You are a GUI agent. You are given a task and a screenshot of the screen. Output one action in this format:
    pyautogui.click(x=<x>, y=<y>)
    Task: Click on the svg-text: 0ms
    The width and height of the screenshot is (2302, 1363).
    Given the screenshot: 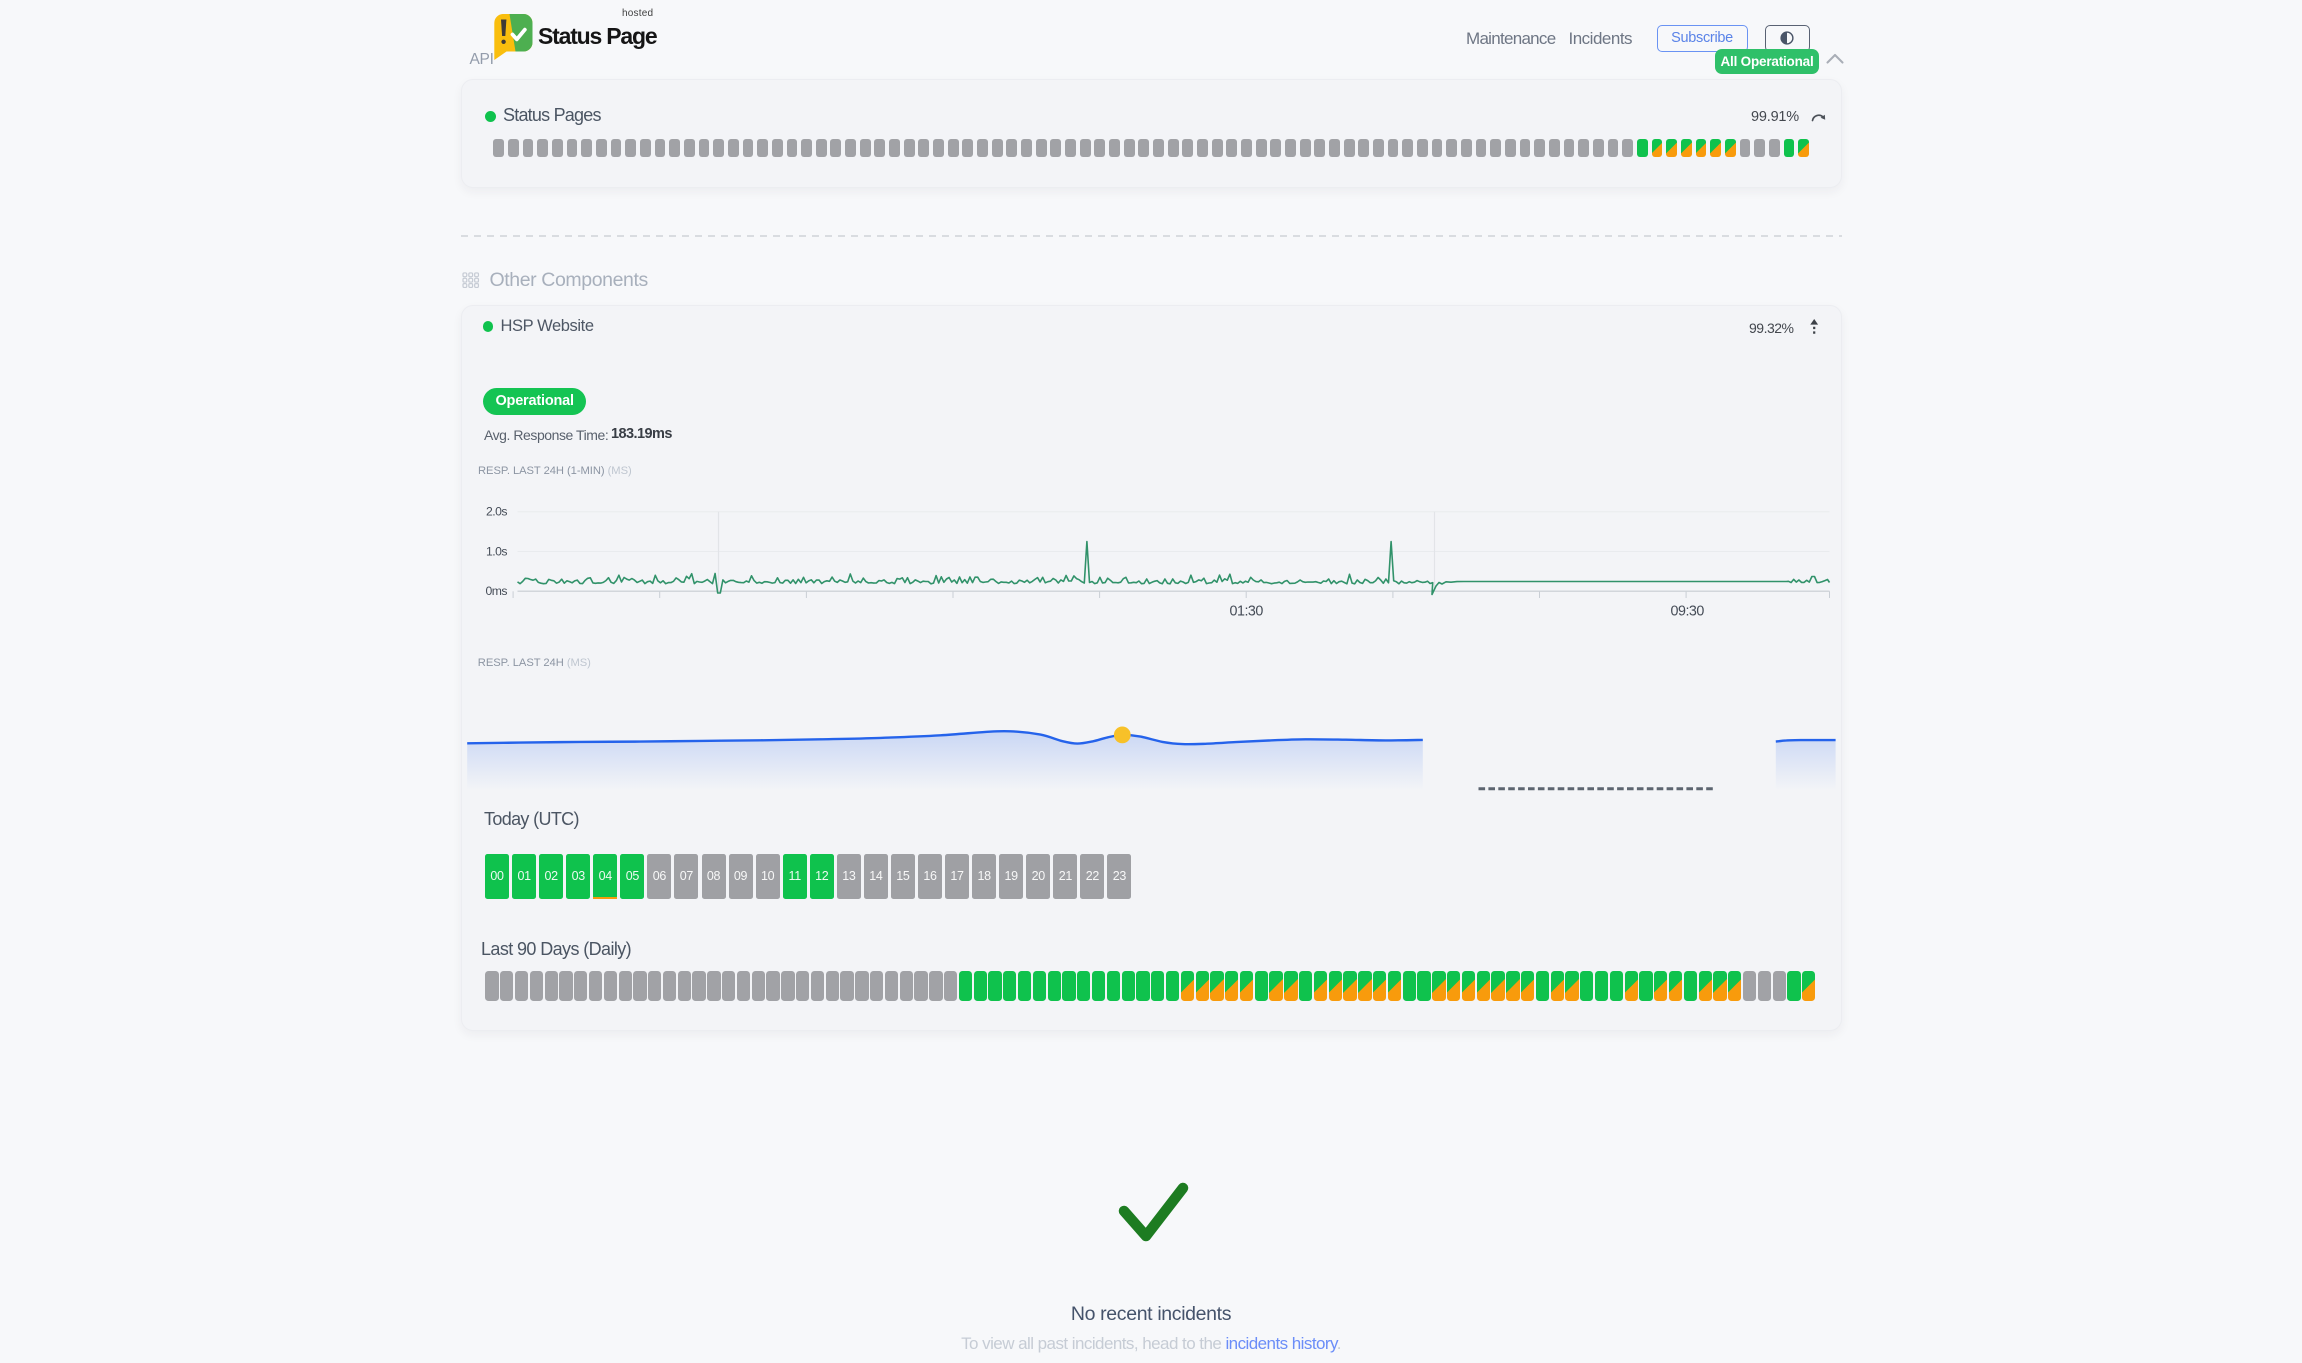 What is the action you would take?
    pyautogui.click(x=496, y=591)
    